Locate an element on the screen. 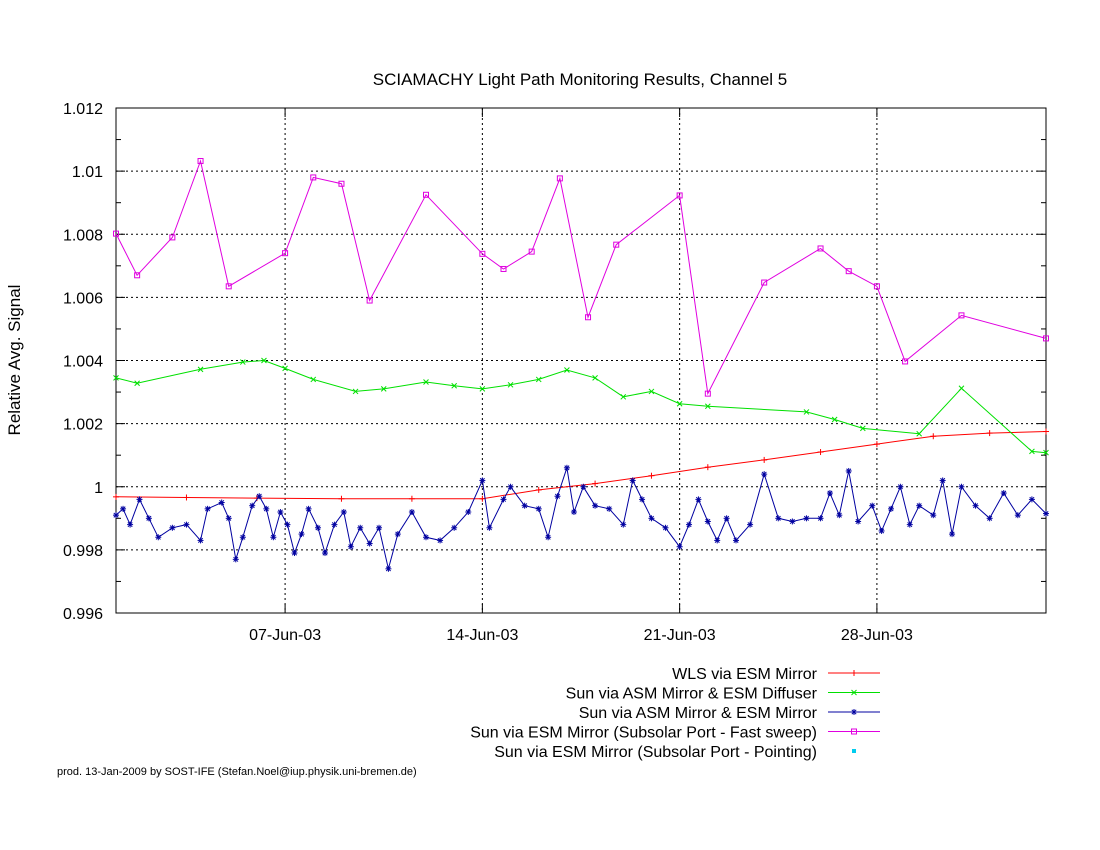 This screenshot has width=1100, height=850. y-tick-label: 1.002 is located at coordinates (83, 425).